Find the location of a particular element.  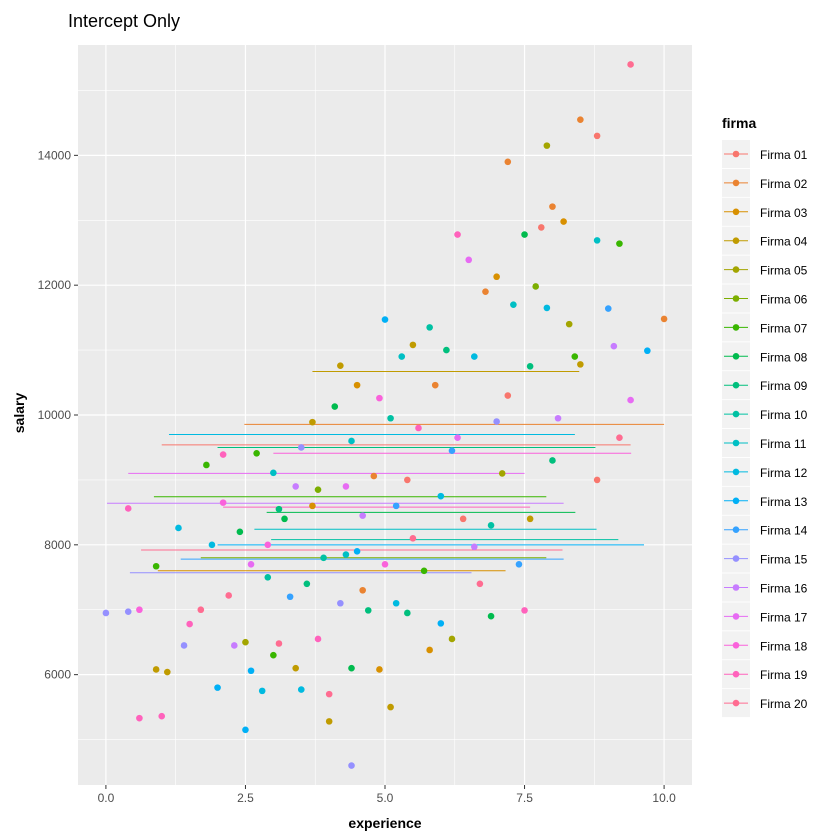

y-tick-label: 6000 is located at coordinates (57, 675).